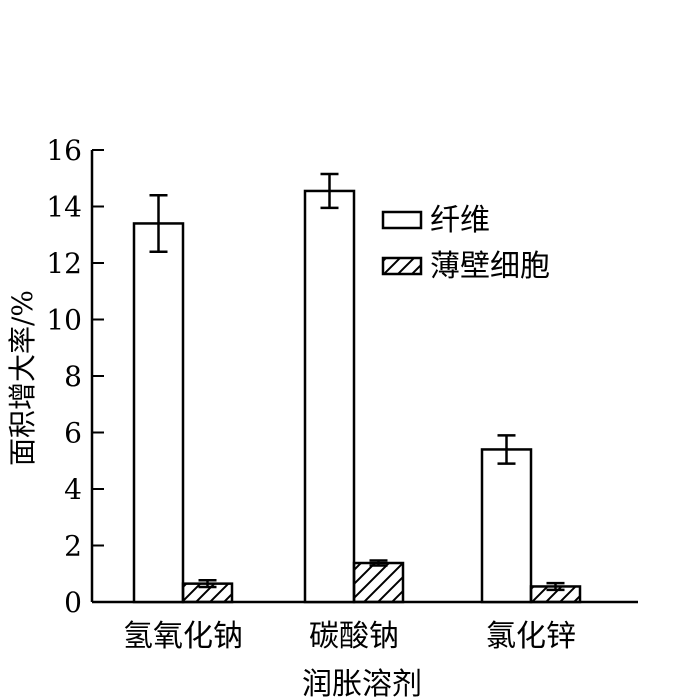  I want to click on y-tick-label: 14, so click(64, 207).